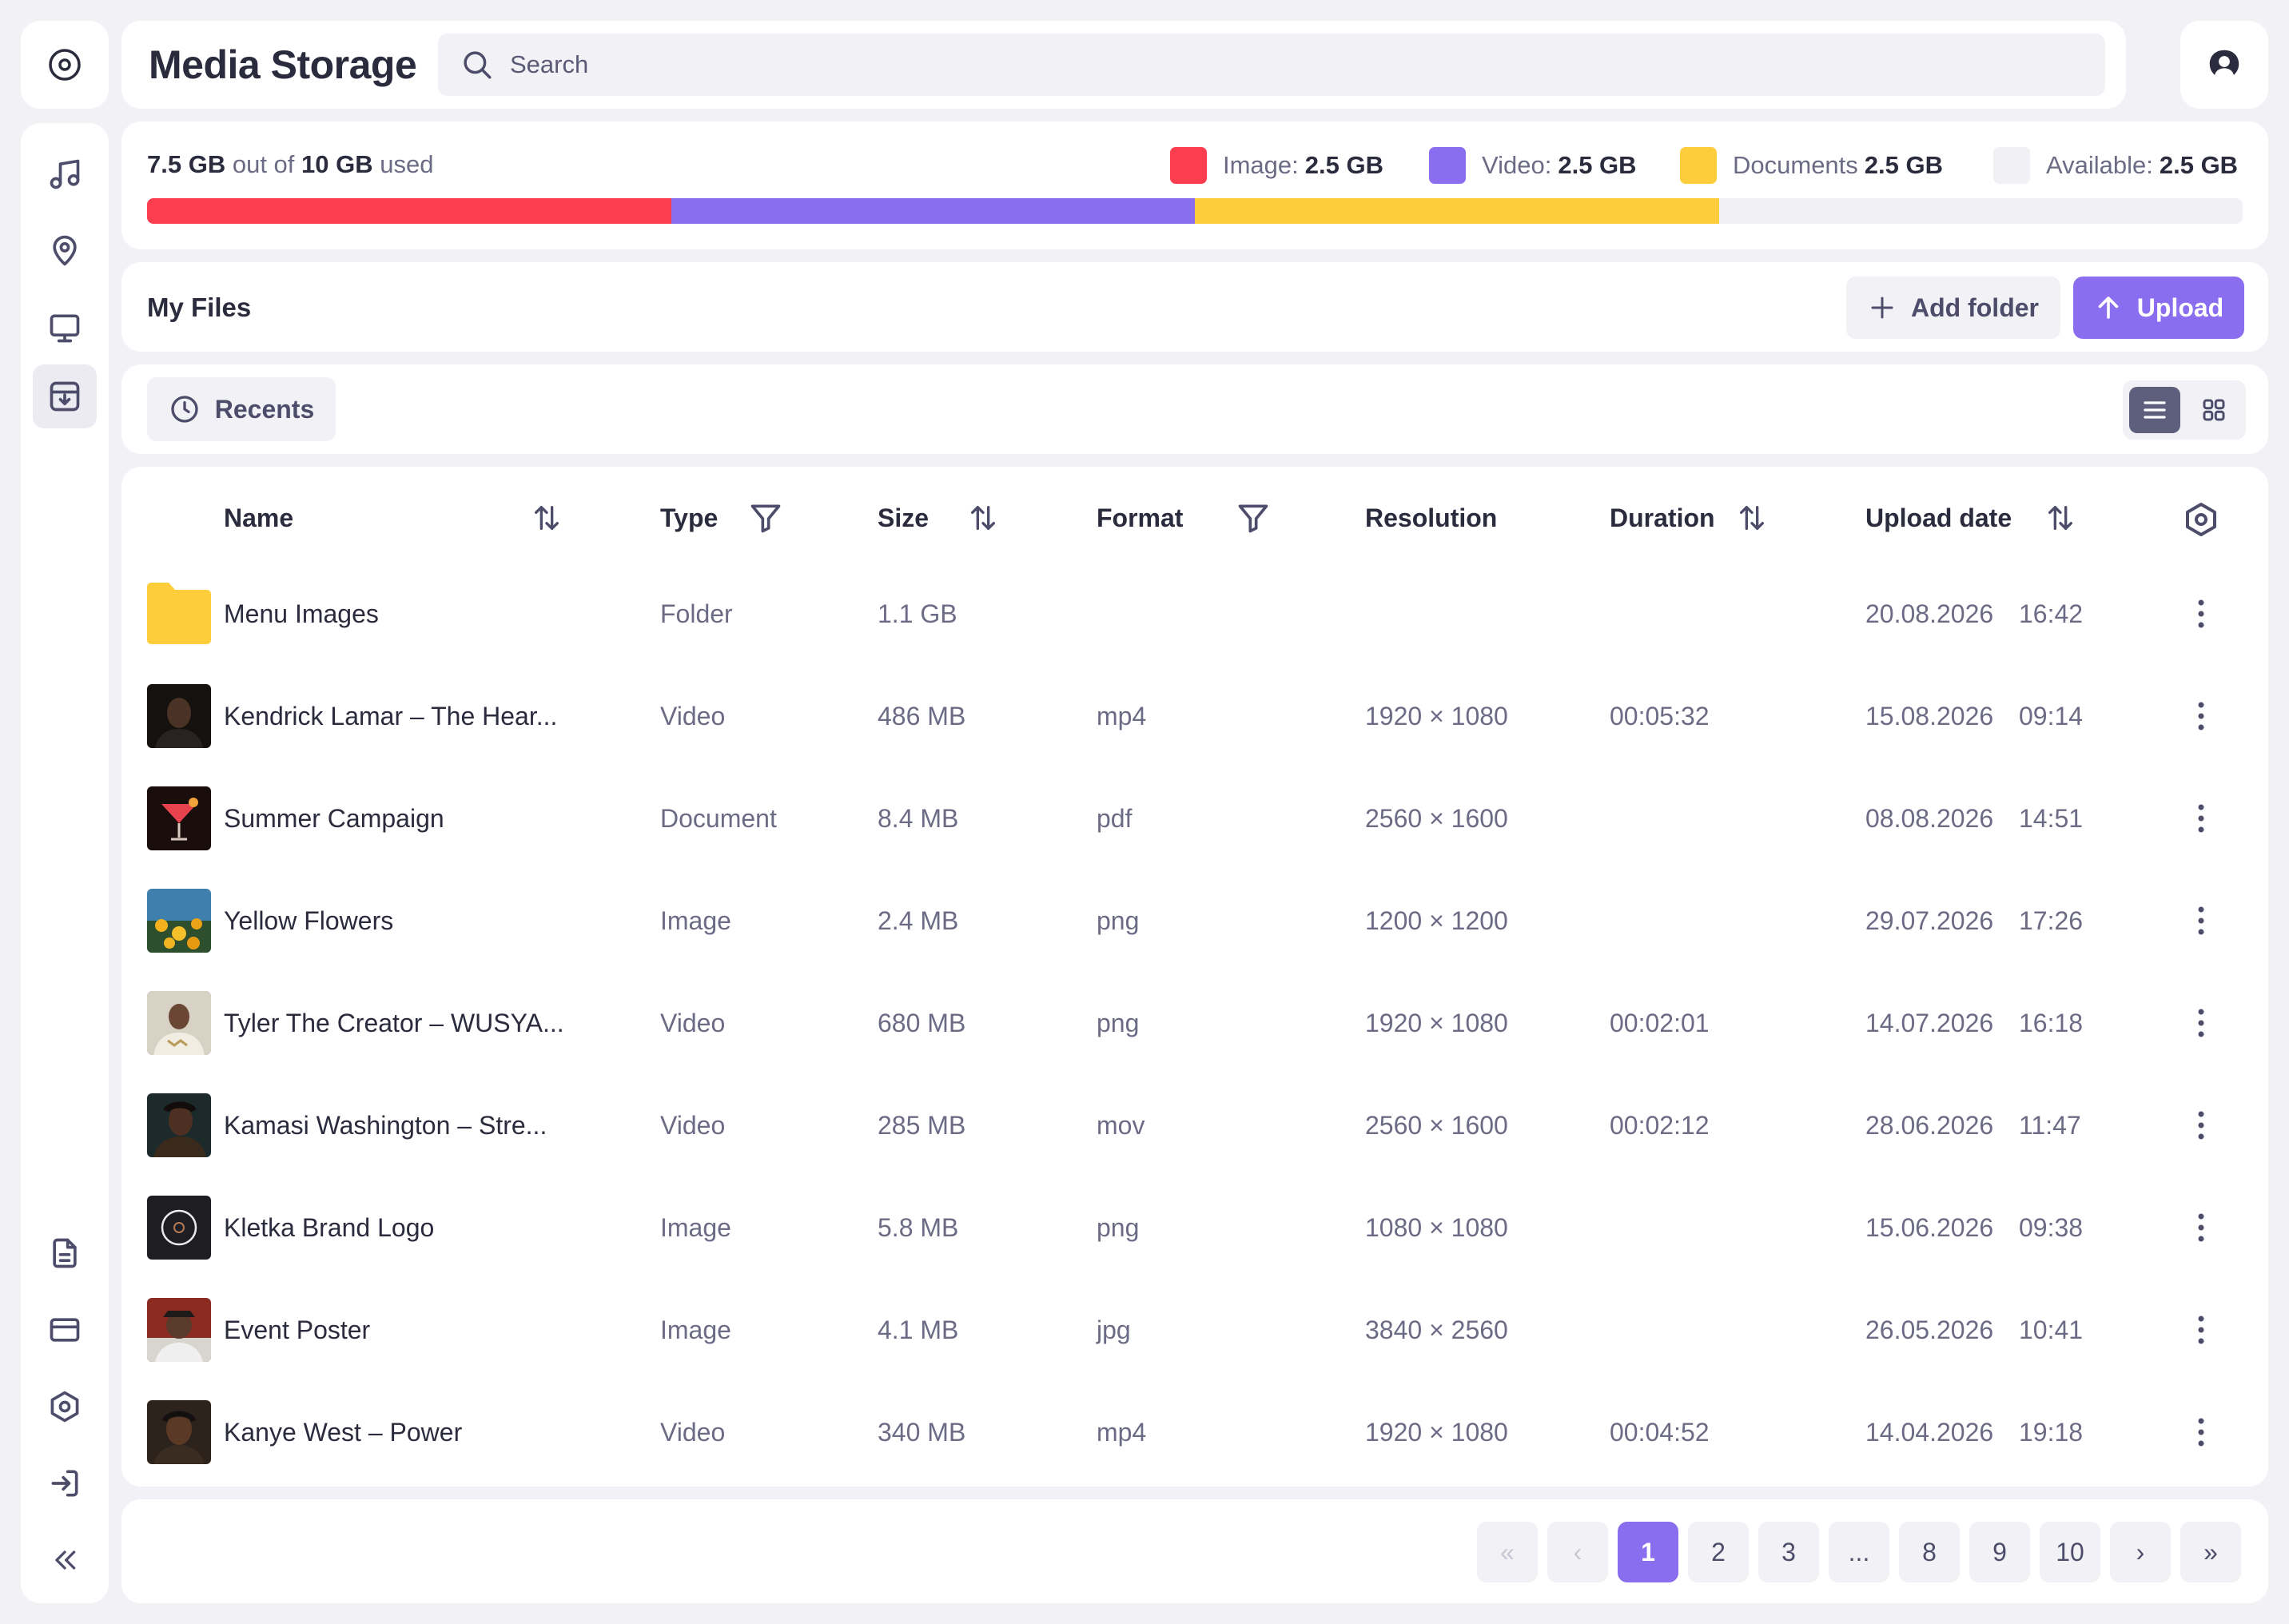  Describe the element at coordinates (301, 613) in the screenshot. I see `file-name: Menu Images` at that location.